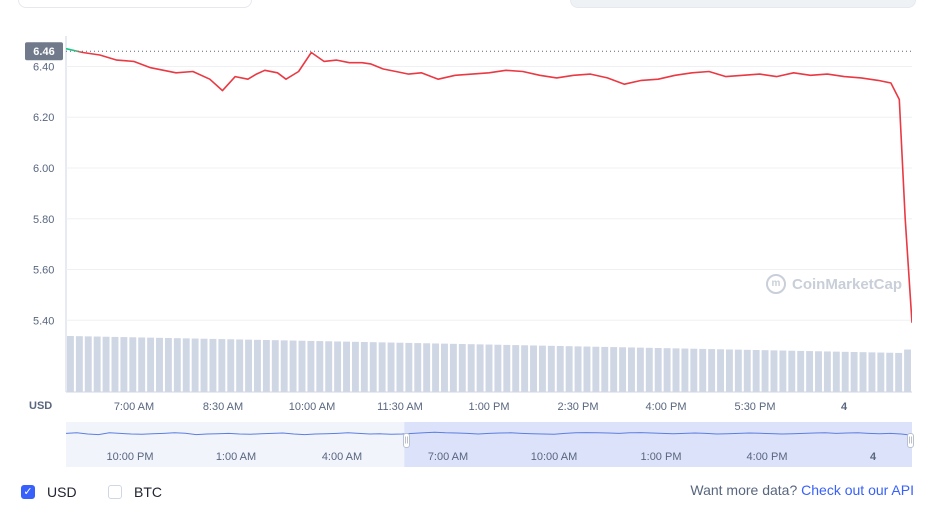 The image size is (934, 528). I want to click on navigator-tick-label: 1:00 AM, so click(236, 457).